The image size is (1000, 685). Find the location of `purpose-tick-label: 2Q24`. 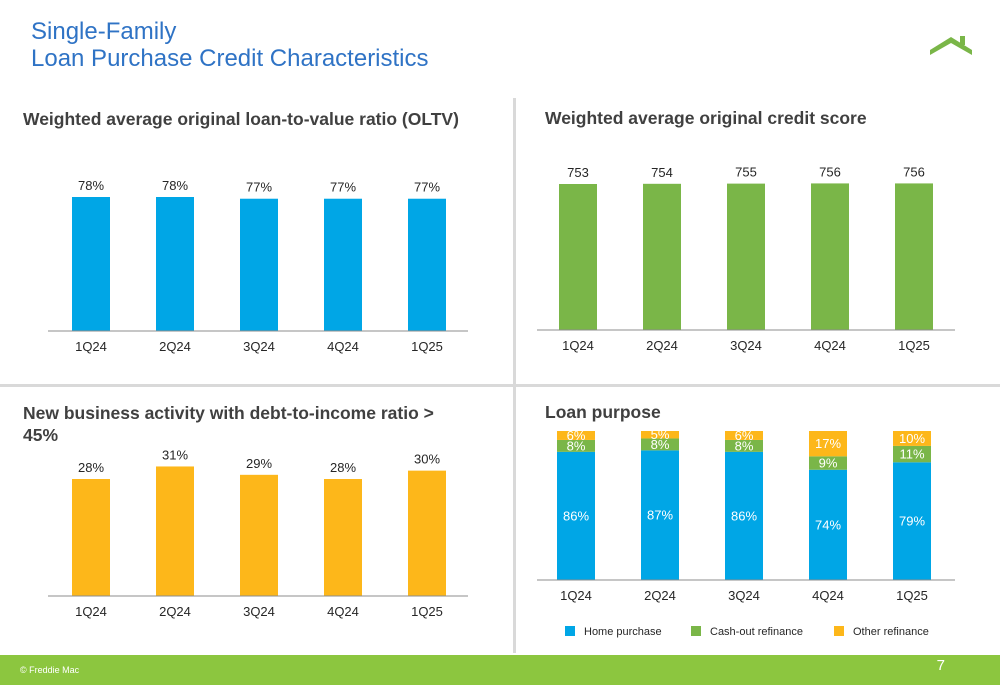

purpose-tick-label: 2Q24 is located at coordinates (660, 595).